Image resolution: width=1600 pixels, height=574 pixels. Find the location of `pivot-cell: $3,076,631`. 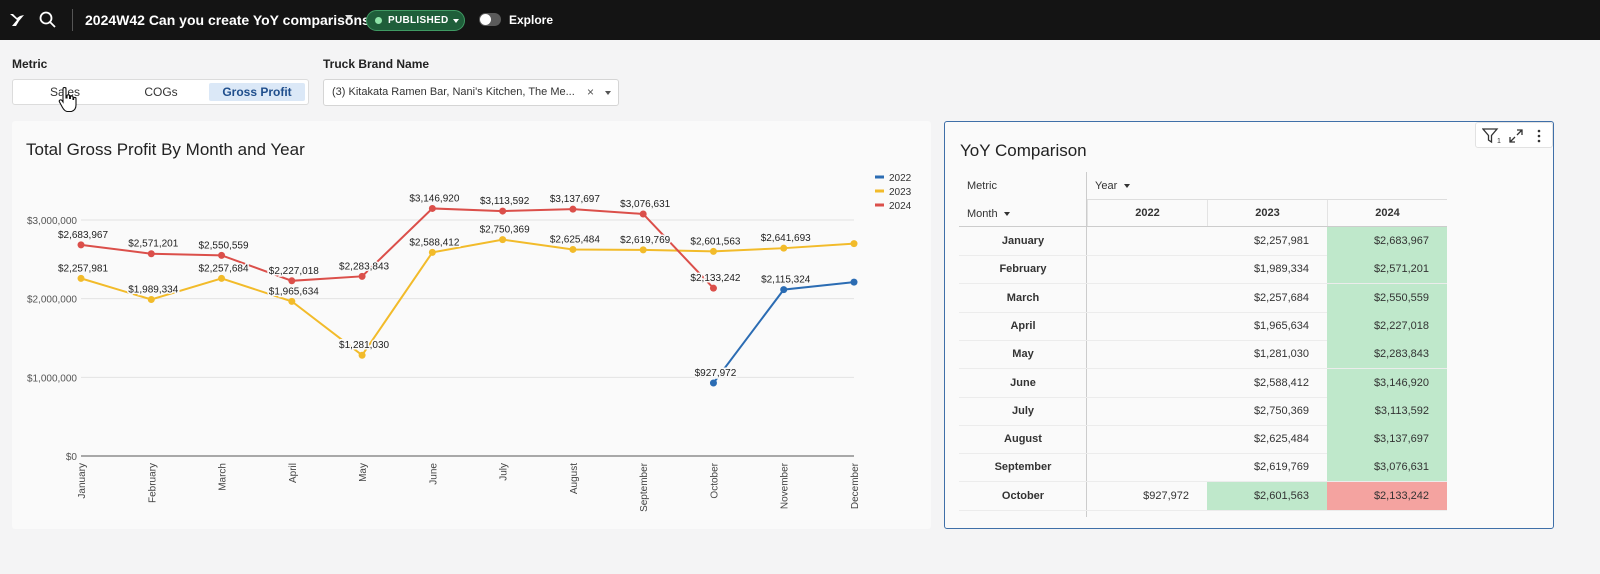

pivot-cell: $3,076,631 is located at coordinates (1387, 467).